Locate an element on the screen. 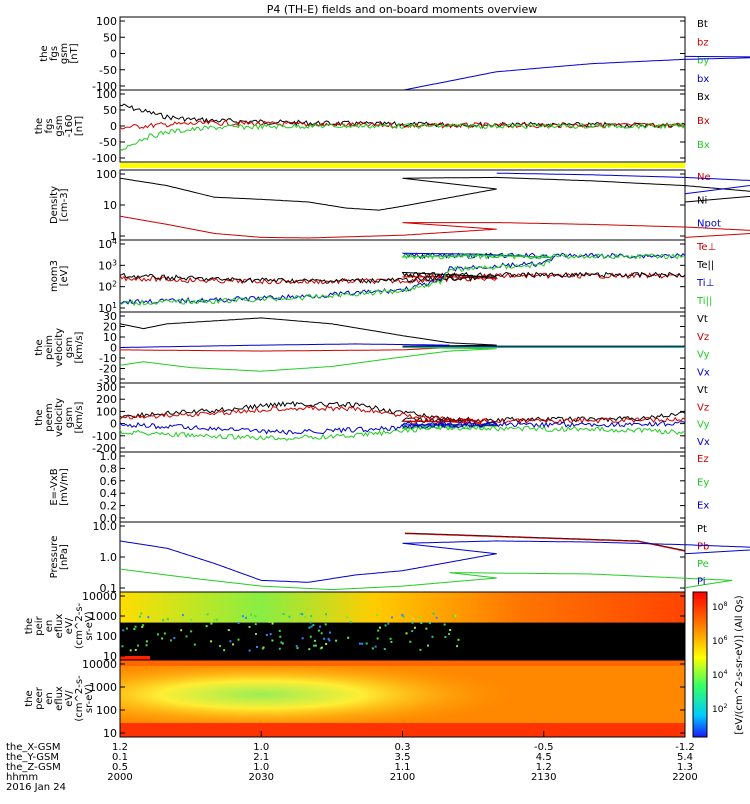  x-tick-label: -1.2 is located at coordinates (685, 747).